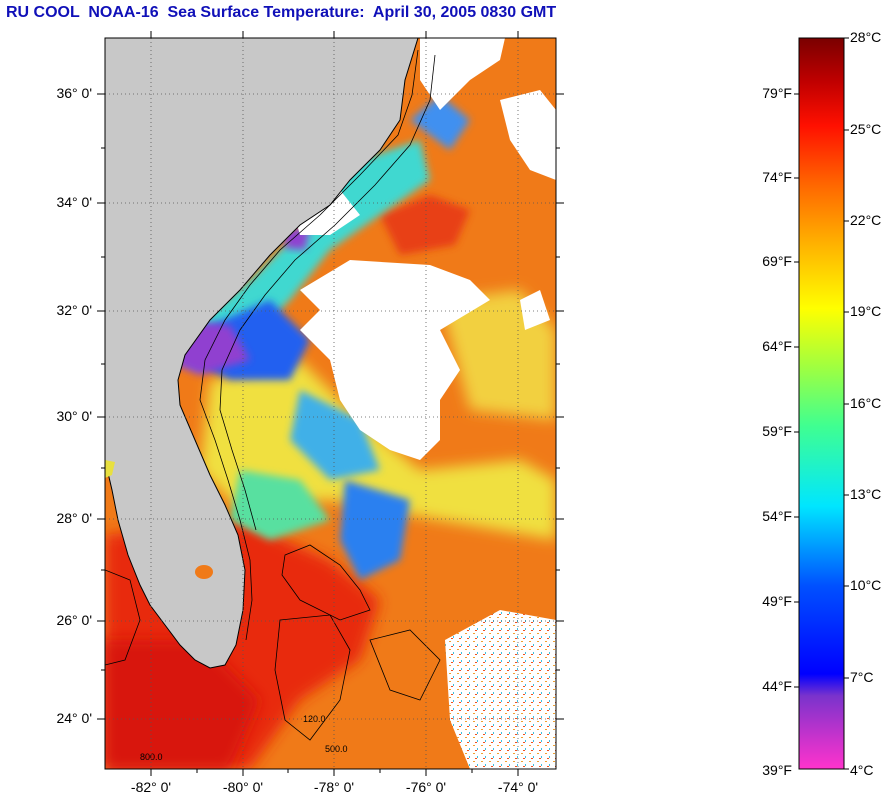 The width and height of the screenshot is (889, 801). I want to click on lat-label-26: 26° 0', so click(74, 620).